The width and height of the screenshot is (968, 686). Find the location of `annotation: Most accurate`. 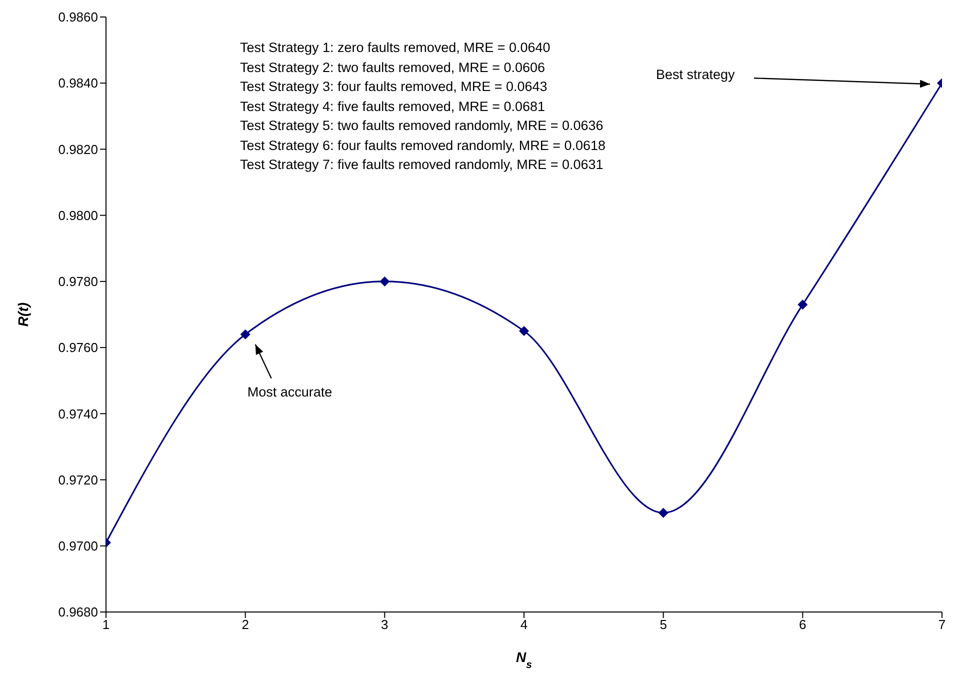

annotation: Most accurate is located at coordinates (289, 392).